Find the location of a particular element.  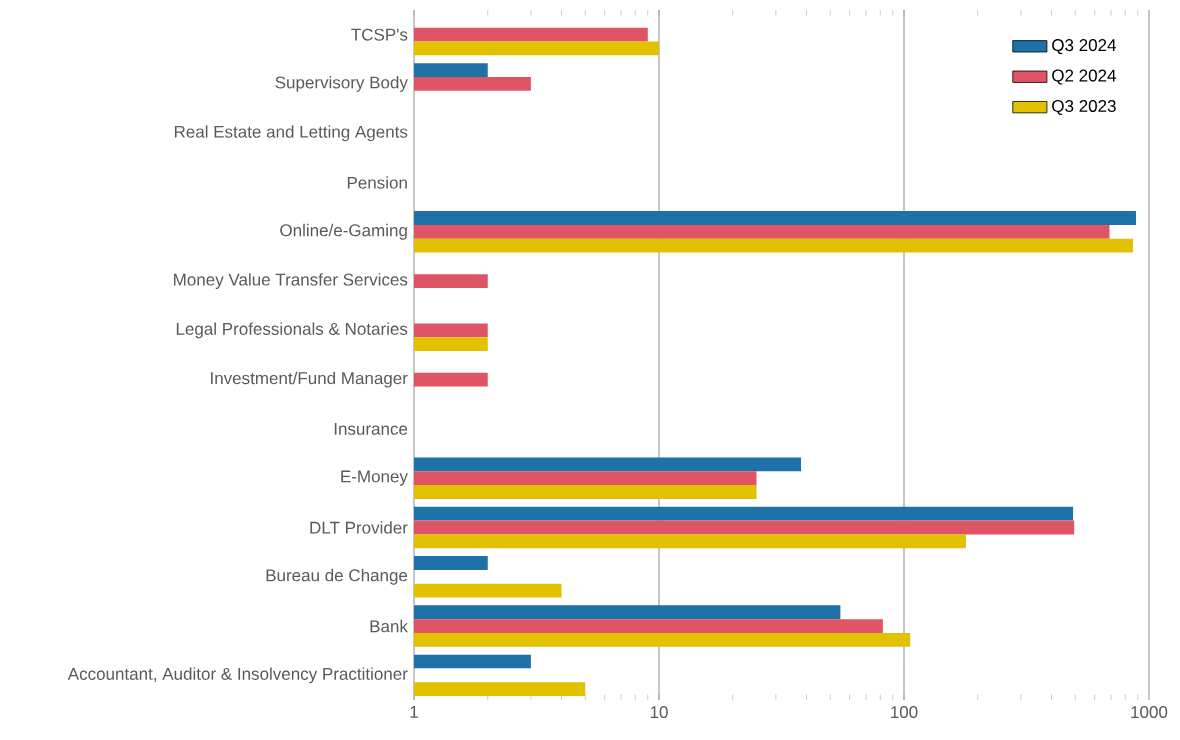

y-tick-label: Bureau de Change is located at coordinates (337, 576).